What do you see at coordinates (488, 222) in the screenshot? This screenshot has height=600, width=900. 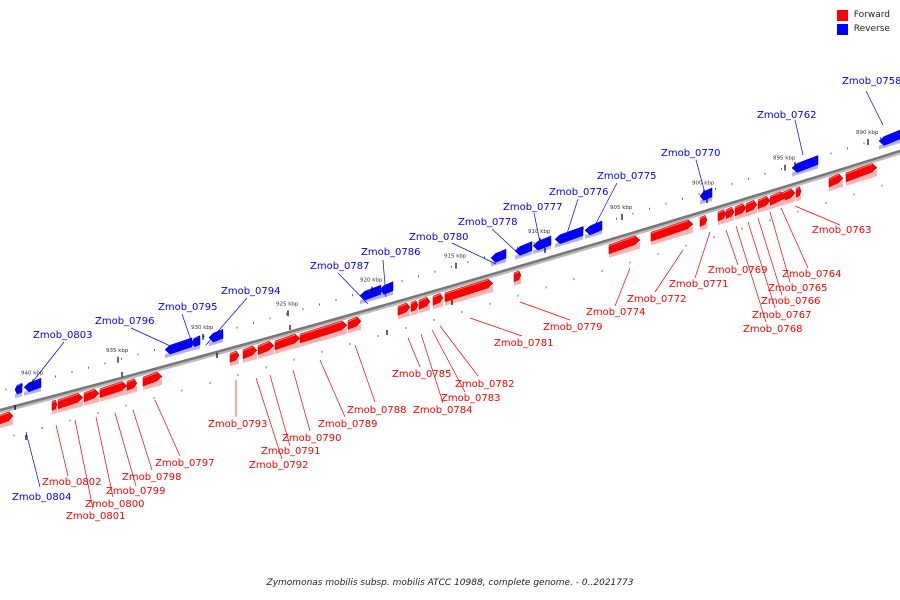 I see `reverse-gene-label: Zmob_0778` at bounding box center [488, 222].